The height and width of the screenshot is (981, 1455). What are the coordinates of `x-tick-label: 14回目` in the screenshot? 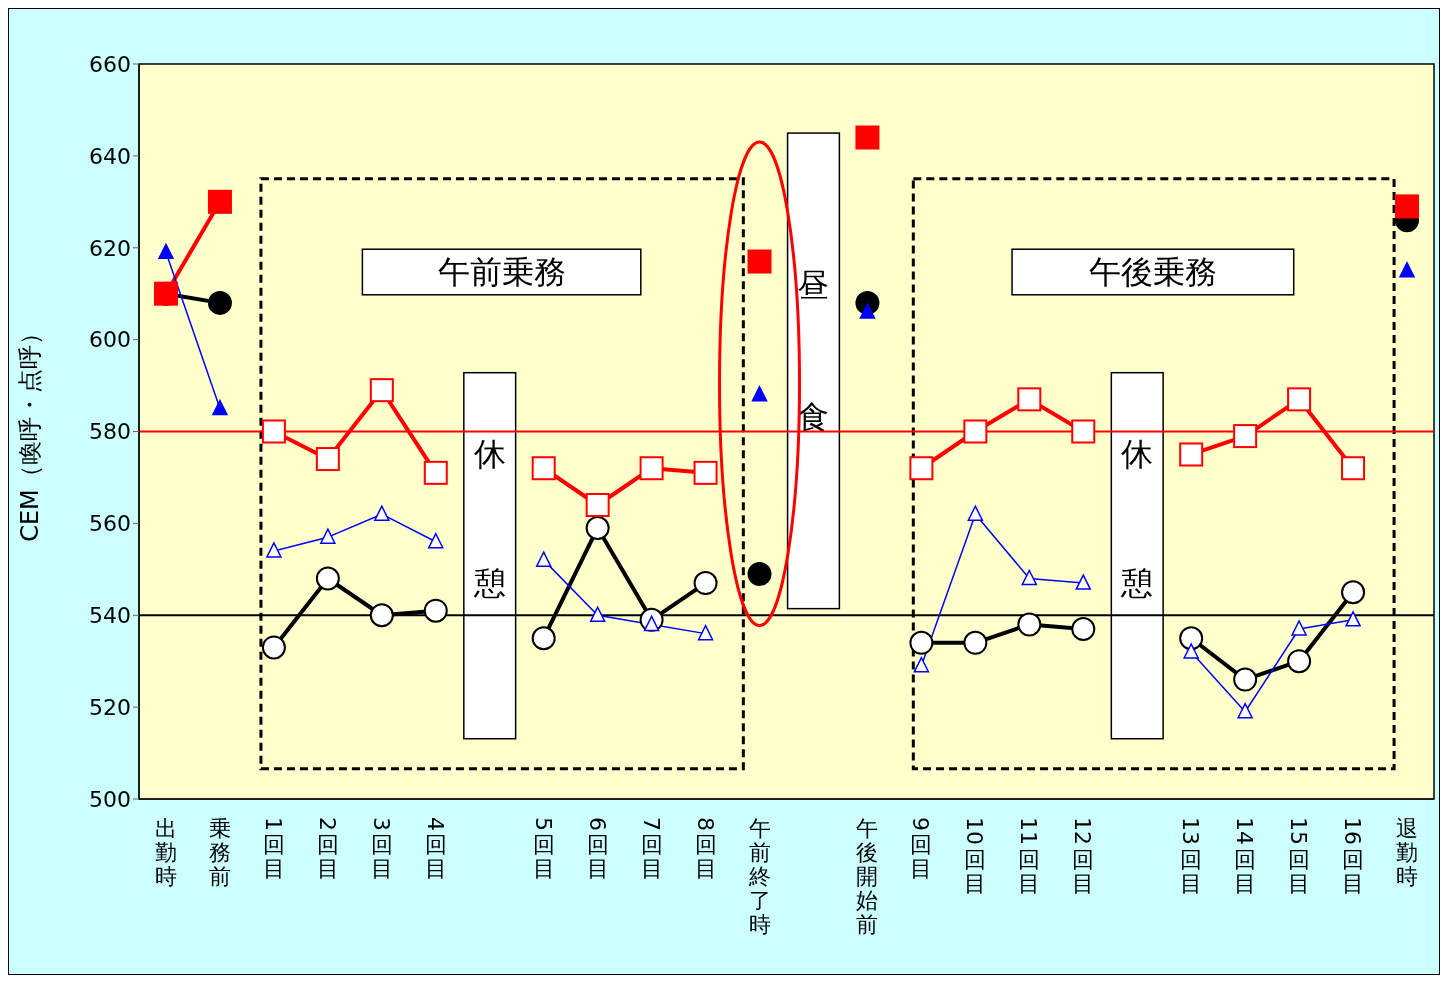 It's located at (1245, 856).